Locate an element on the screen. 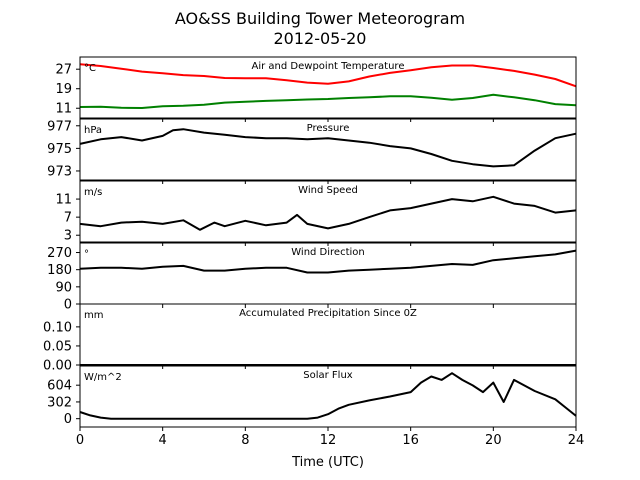 The height and width of the screenshot is (480, 640). x-axis-label: Time (UTC) is located at coordinates (327, 462).